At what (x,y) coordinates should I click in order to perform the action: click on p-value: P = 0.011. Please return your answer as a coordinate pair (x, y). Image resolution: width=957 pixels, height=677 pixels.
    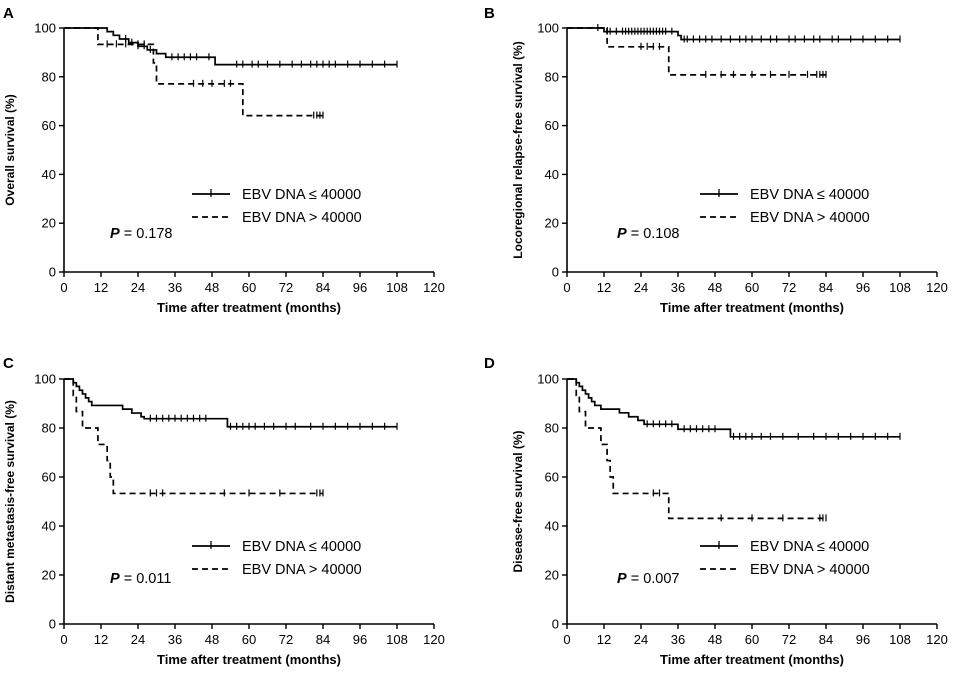
    Looking at the image, I should click on (140, 579).